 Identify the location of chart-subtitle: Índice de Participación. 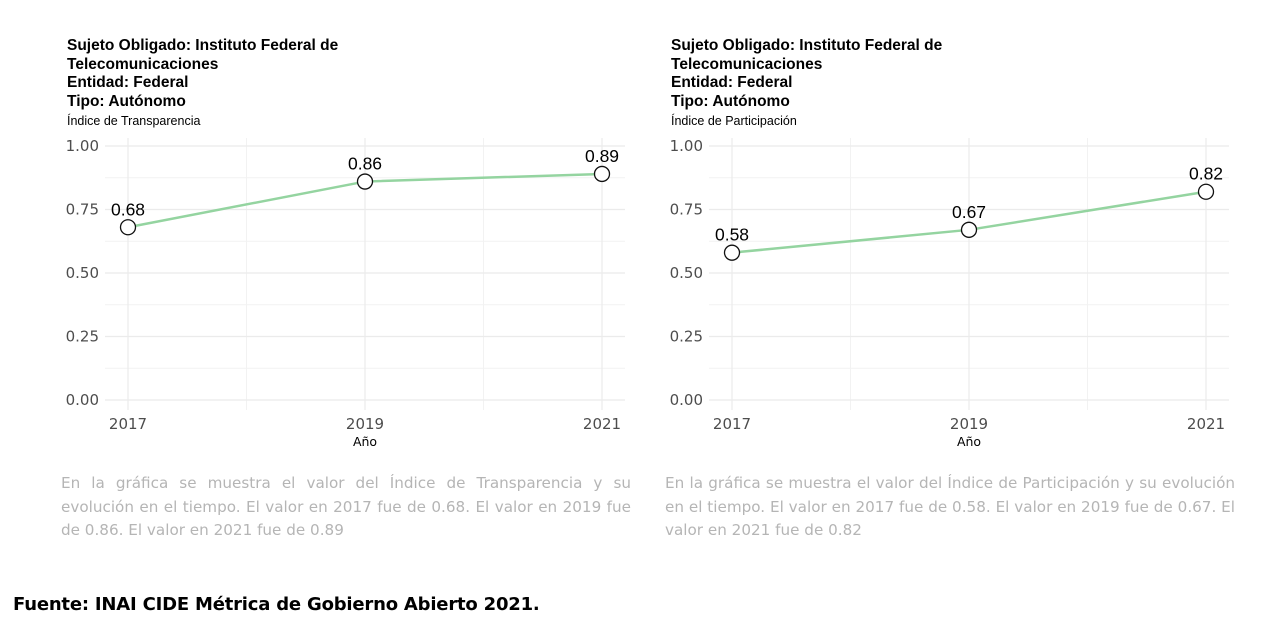
(734, 121).